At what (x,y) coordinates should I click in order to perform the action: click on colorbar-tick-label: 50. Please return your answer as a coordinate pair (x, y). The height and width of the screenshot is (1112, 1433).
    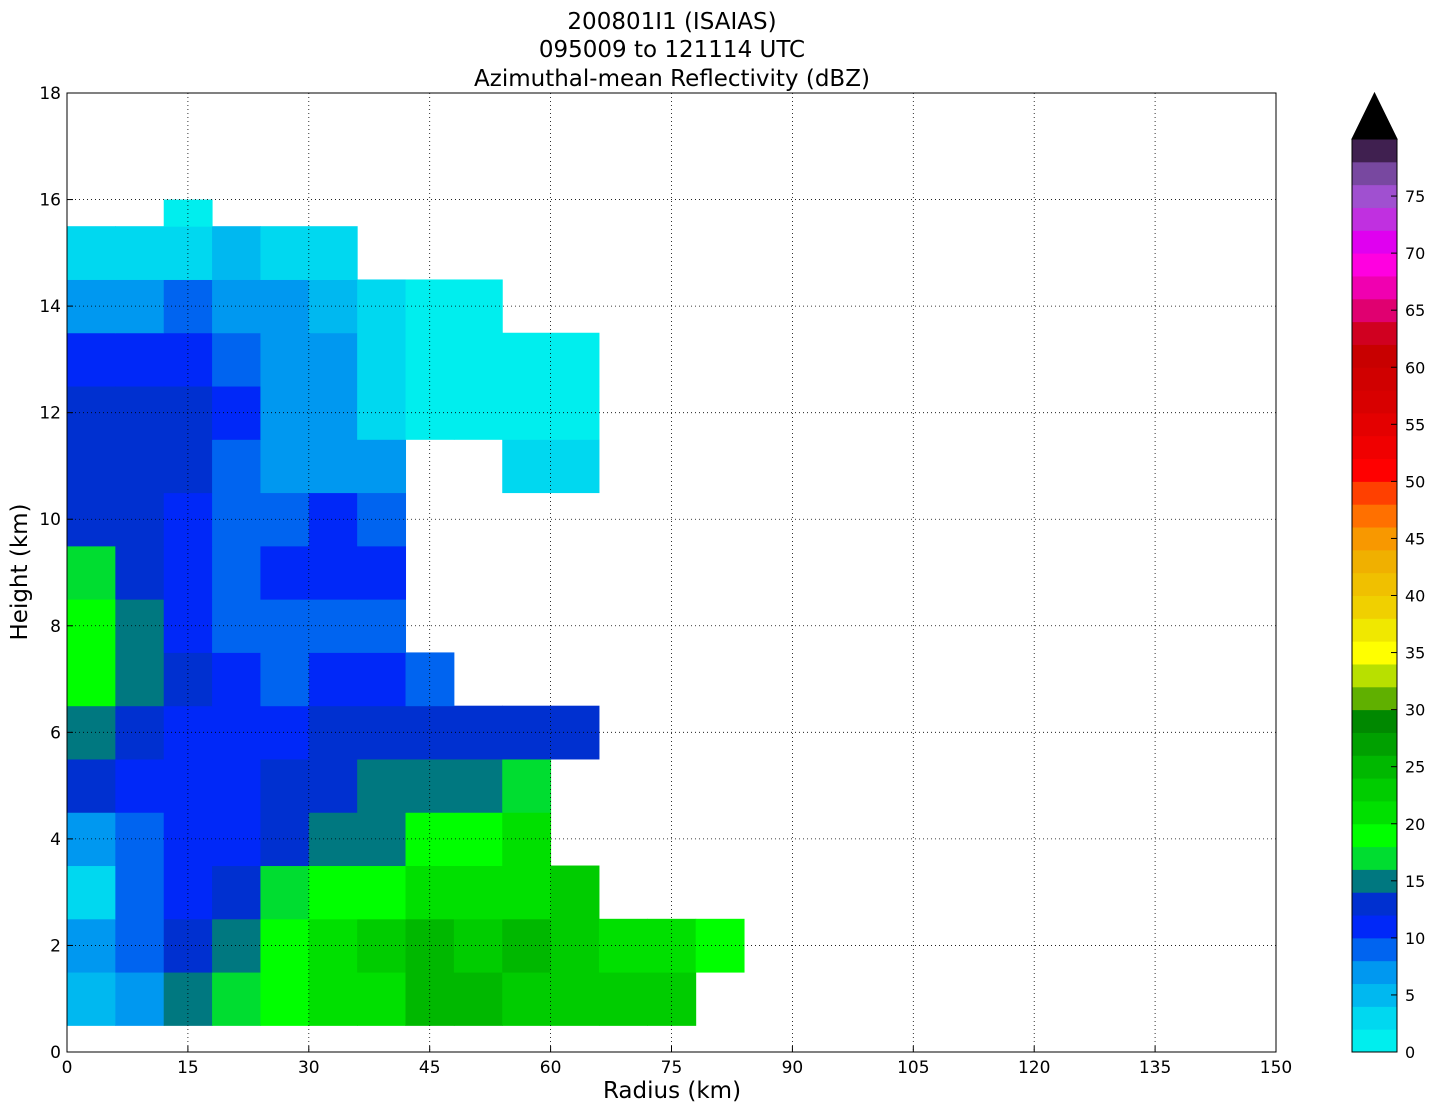
    Looking at the image, I should click on (1415, 481).